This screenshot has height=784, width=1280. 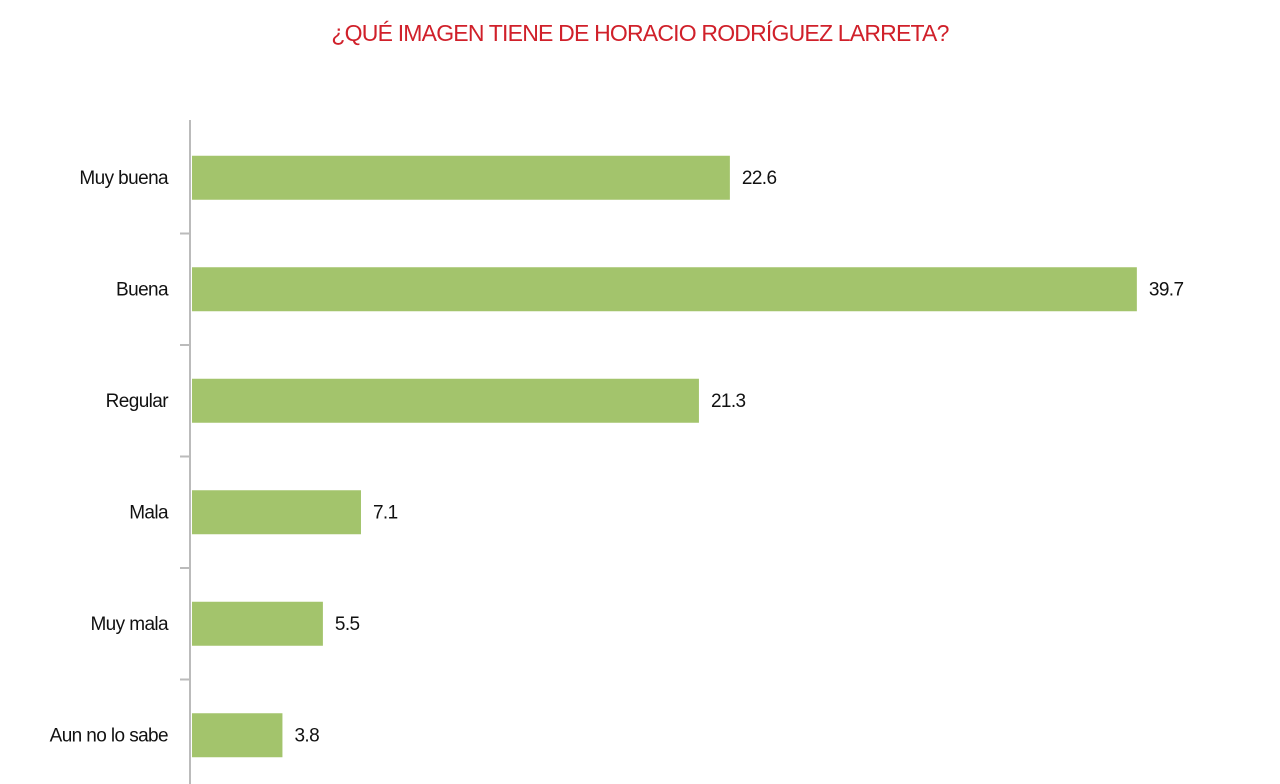 I want to click on value-label: 5.5, so click(x=347, y=624).